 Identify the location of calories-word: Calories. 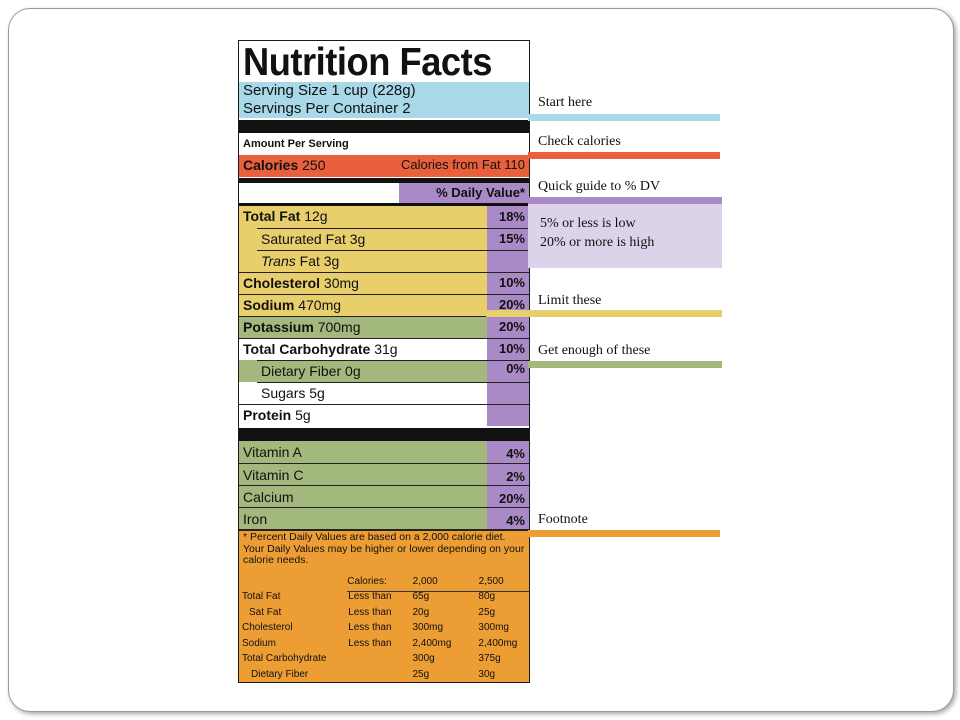
(271, 165).